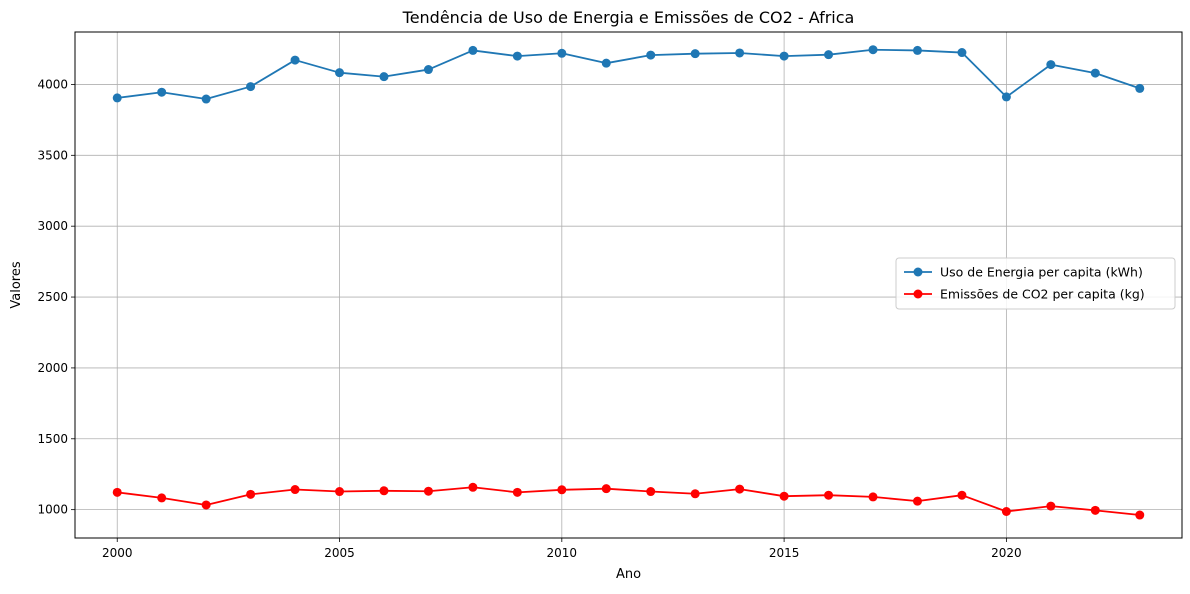  What do you see at coordinates (1042, 294) in the screenshot?
I see `legend-label: Emissões de CO2 per capita (kg)` at bounding box center [1042, 294].